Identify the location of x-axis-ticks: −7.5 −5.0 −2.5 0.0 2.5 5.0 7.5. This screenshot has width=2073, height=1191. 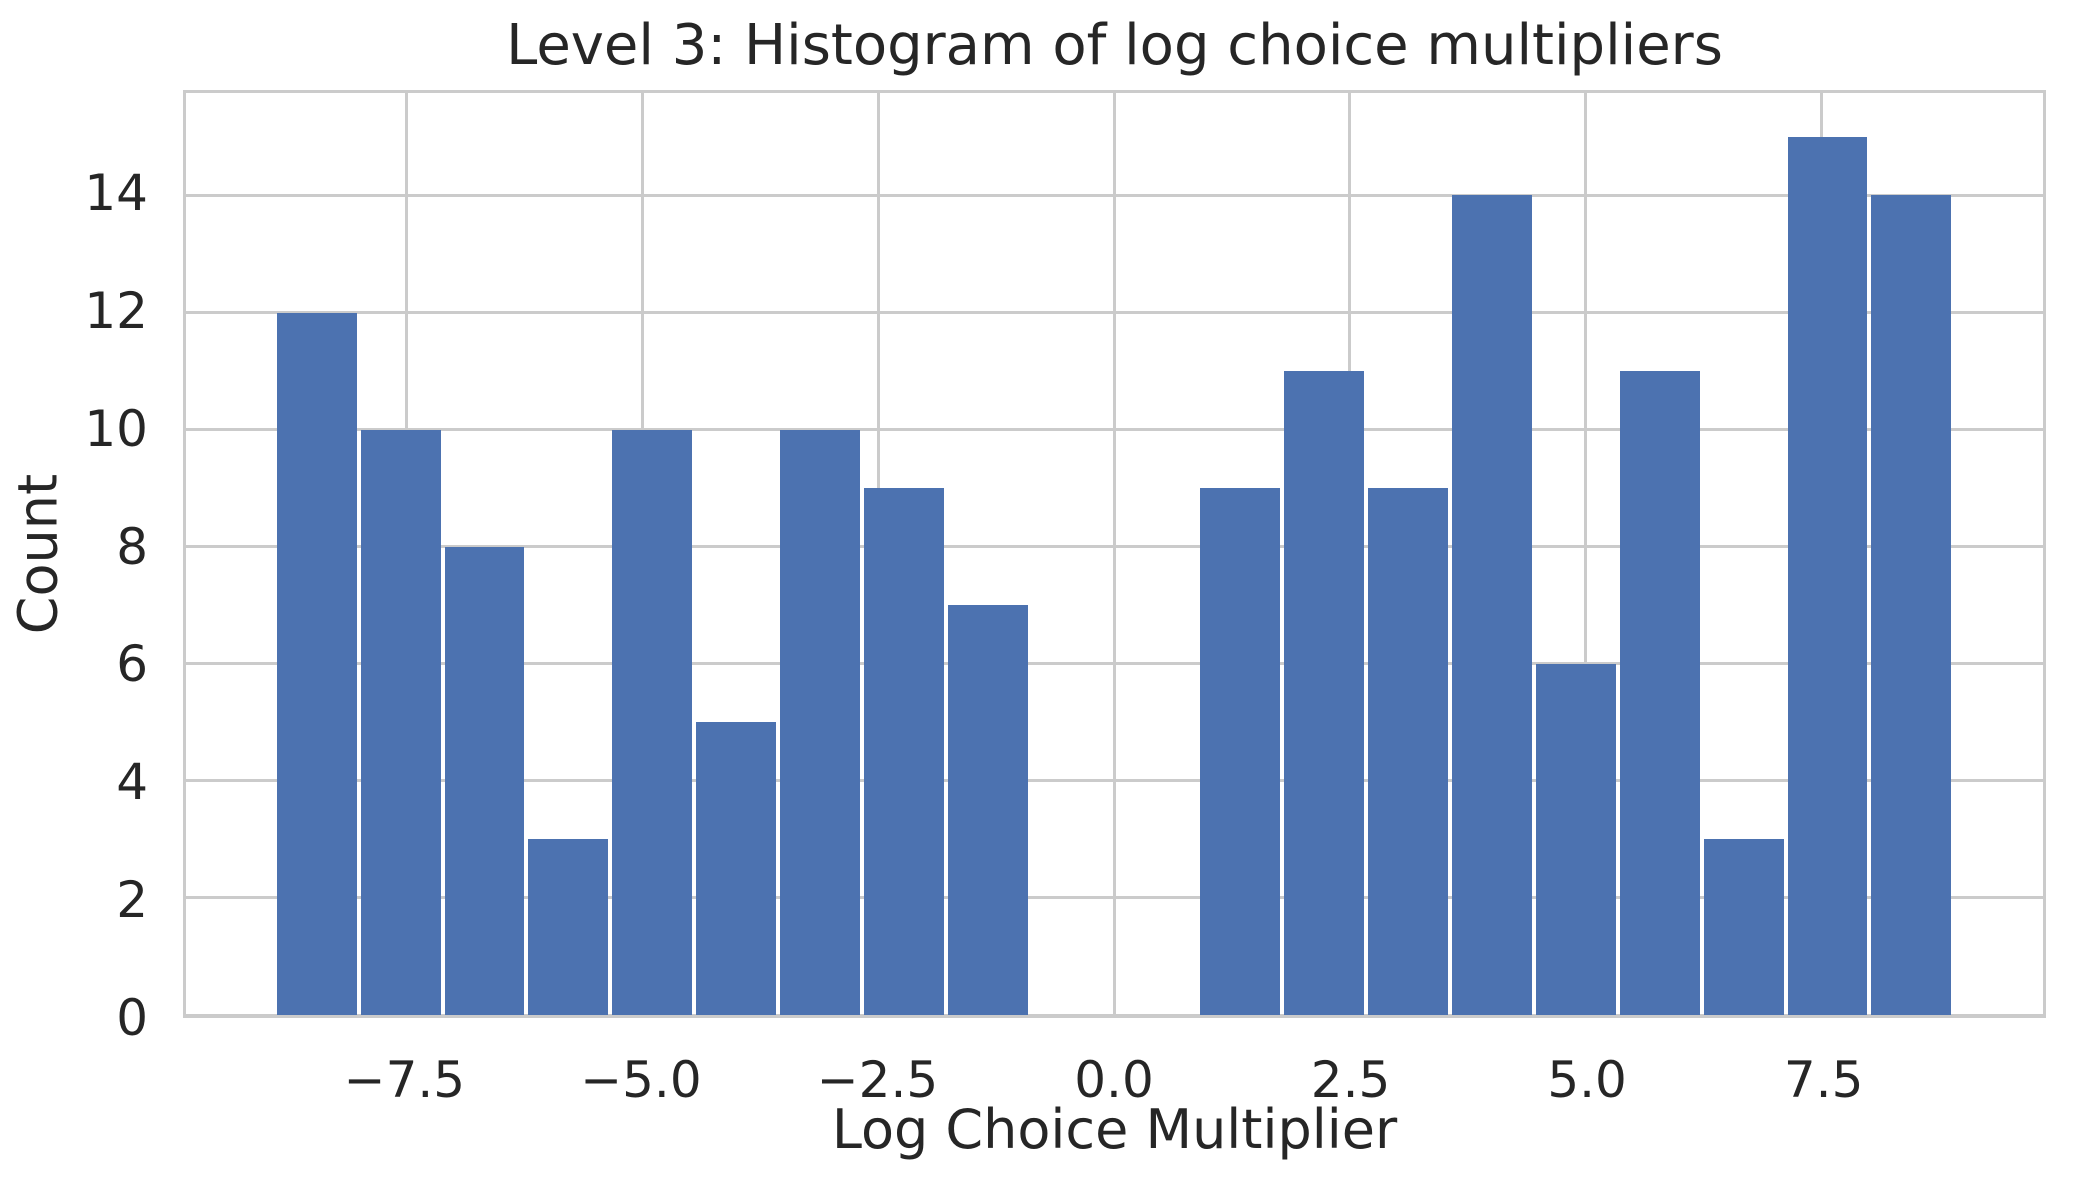
(1114, 1083).